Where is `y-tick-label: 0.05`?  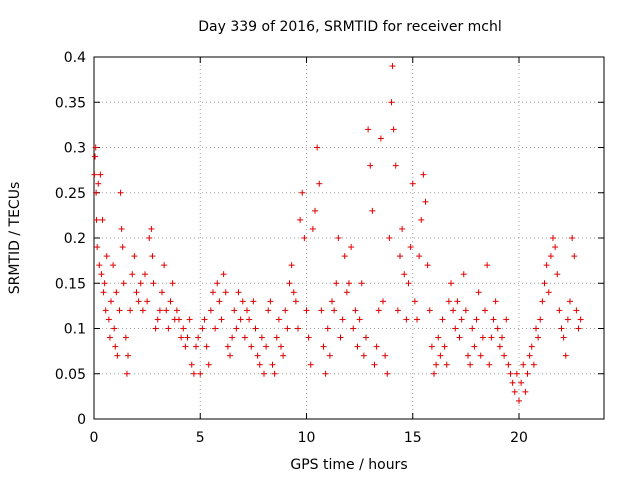
y-tick-label: 0.05 is located at coordinates (70, 375).